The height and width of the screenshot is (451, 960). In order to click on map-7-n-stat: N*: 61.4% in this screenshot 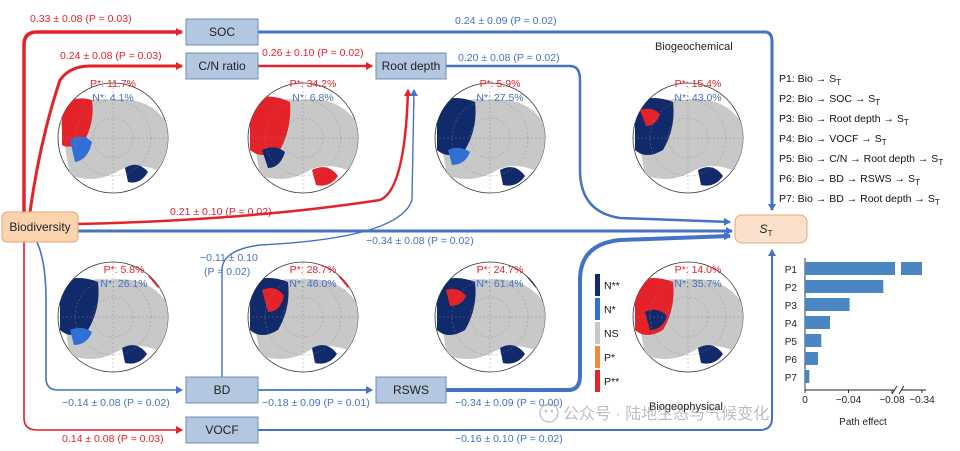, I will do `click(499, 284)`.